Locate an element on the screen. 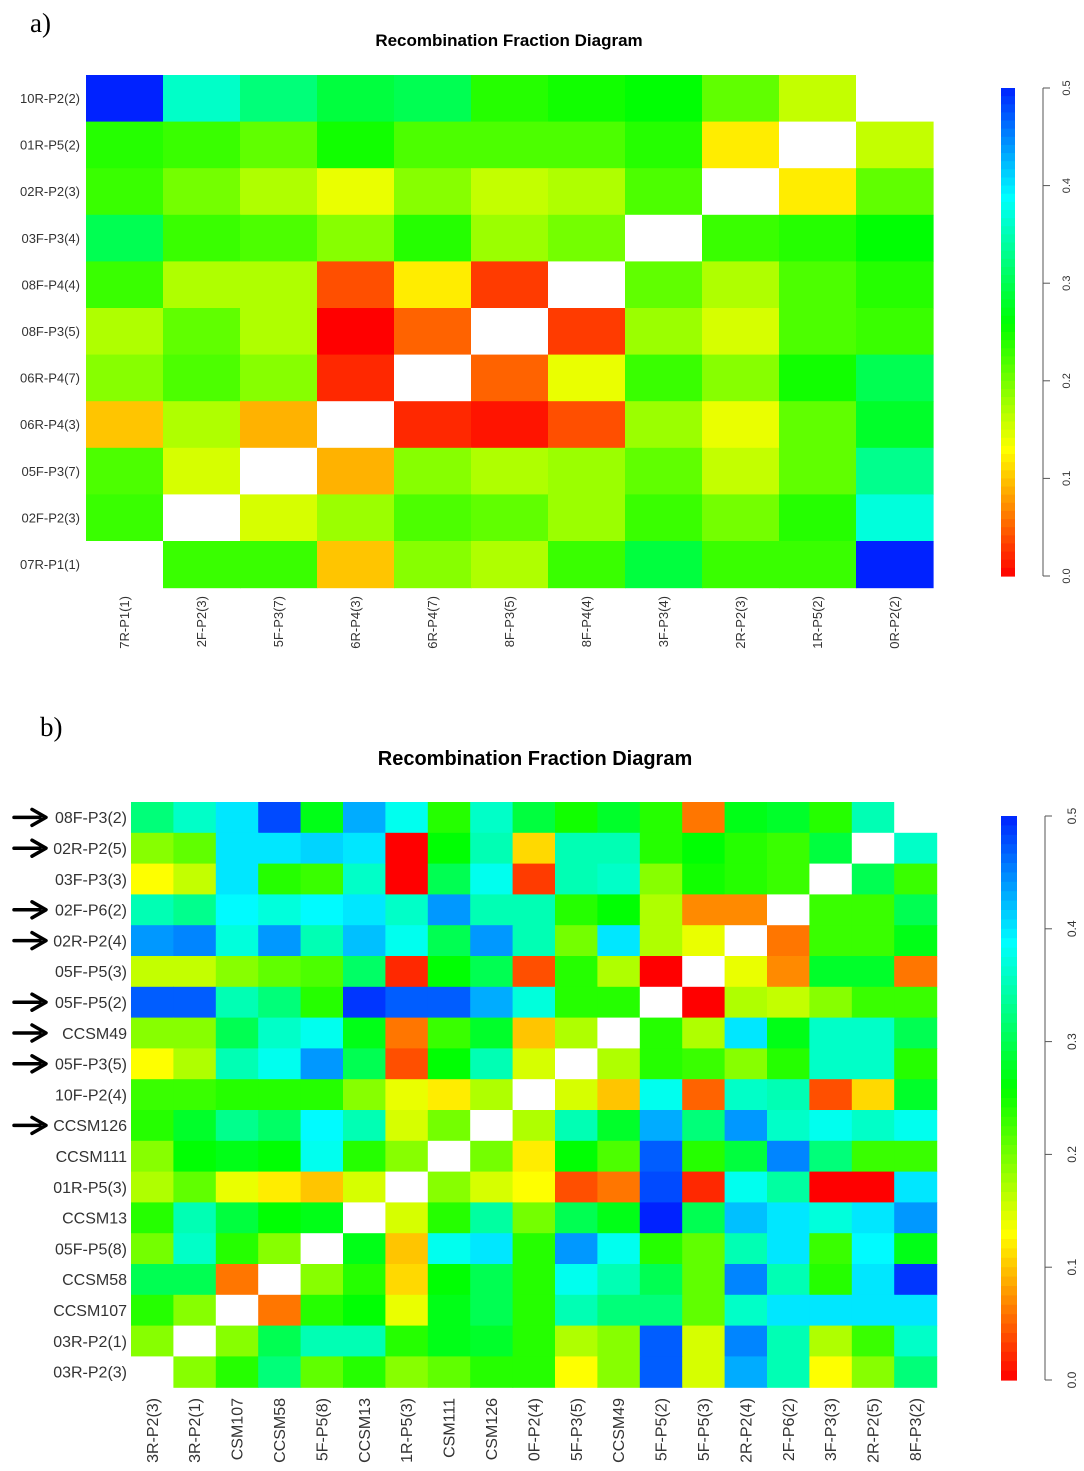 The height and width of the screenshot is (1471, 1084). column-label: 3F-P3(3) is located at coordinates (831, 1429).